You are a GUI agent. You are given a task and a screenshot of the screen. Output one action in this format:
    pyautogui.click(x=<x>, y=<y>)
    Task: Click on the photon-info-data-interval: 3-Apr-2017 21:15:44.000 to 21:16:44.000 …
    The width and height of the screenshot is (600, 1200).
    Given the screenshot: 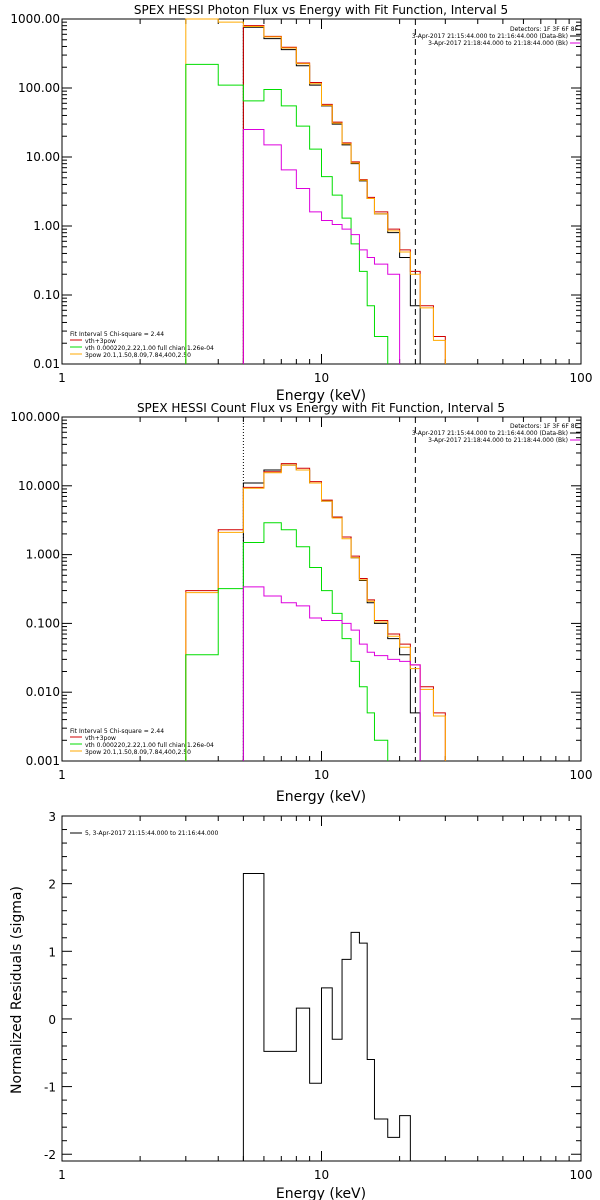 What is the action you would take?
    pyautogui.click(x=490, y=36)
    